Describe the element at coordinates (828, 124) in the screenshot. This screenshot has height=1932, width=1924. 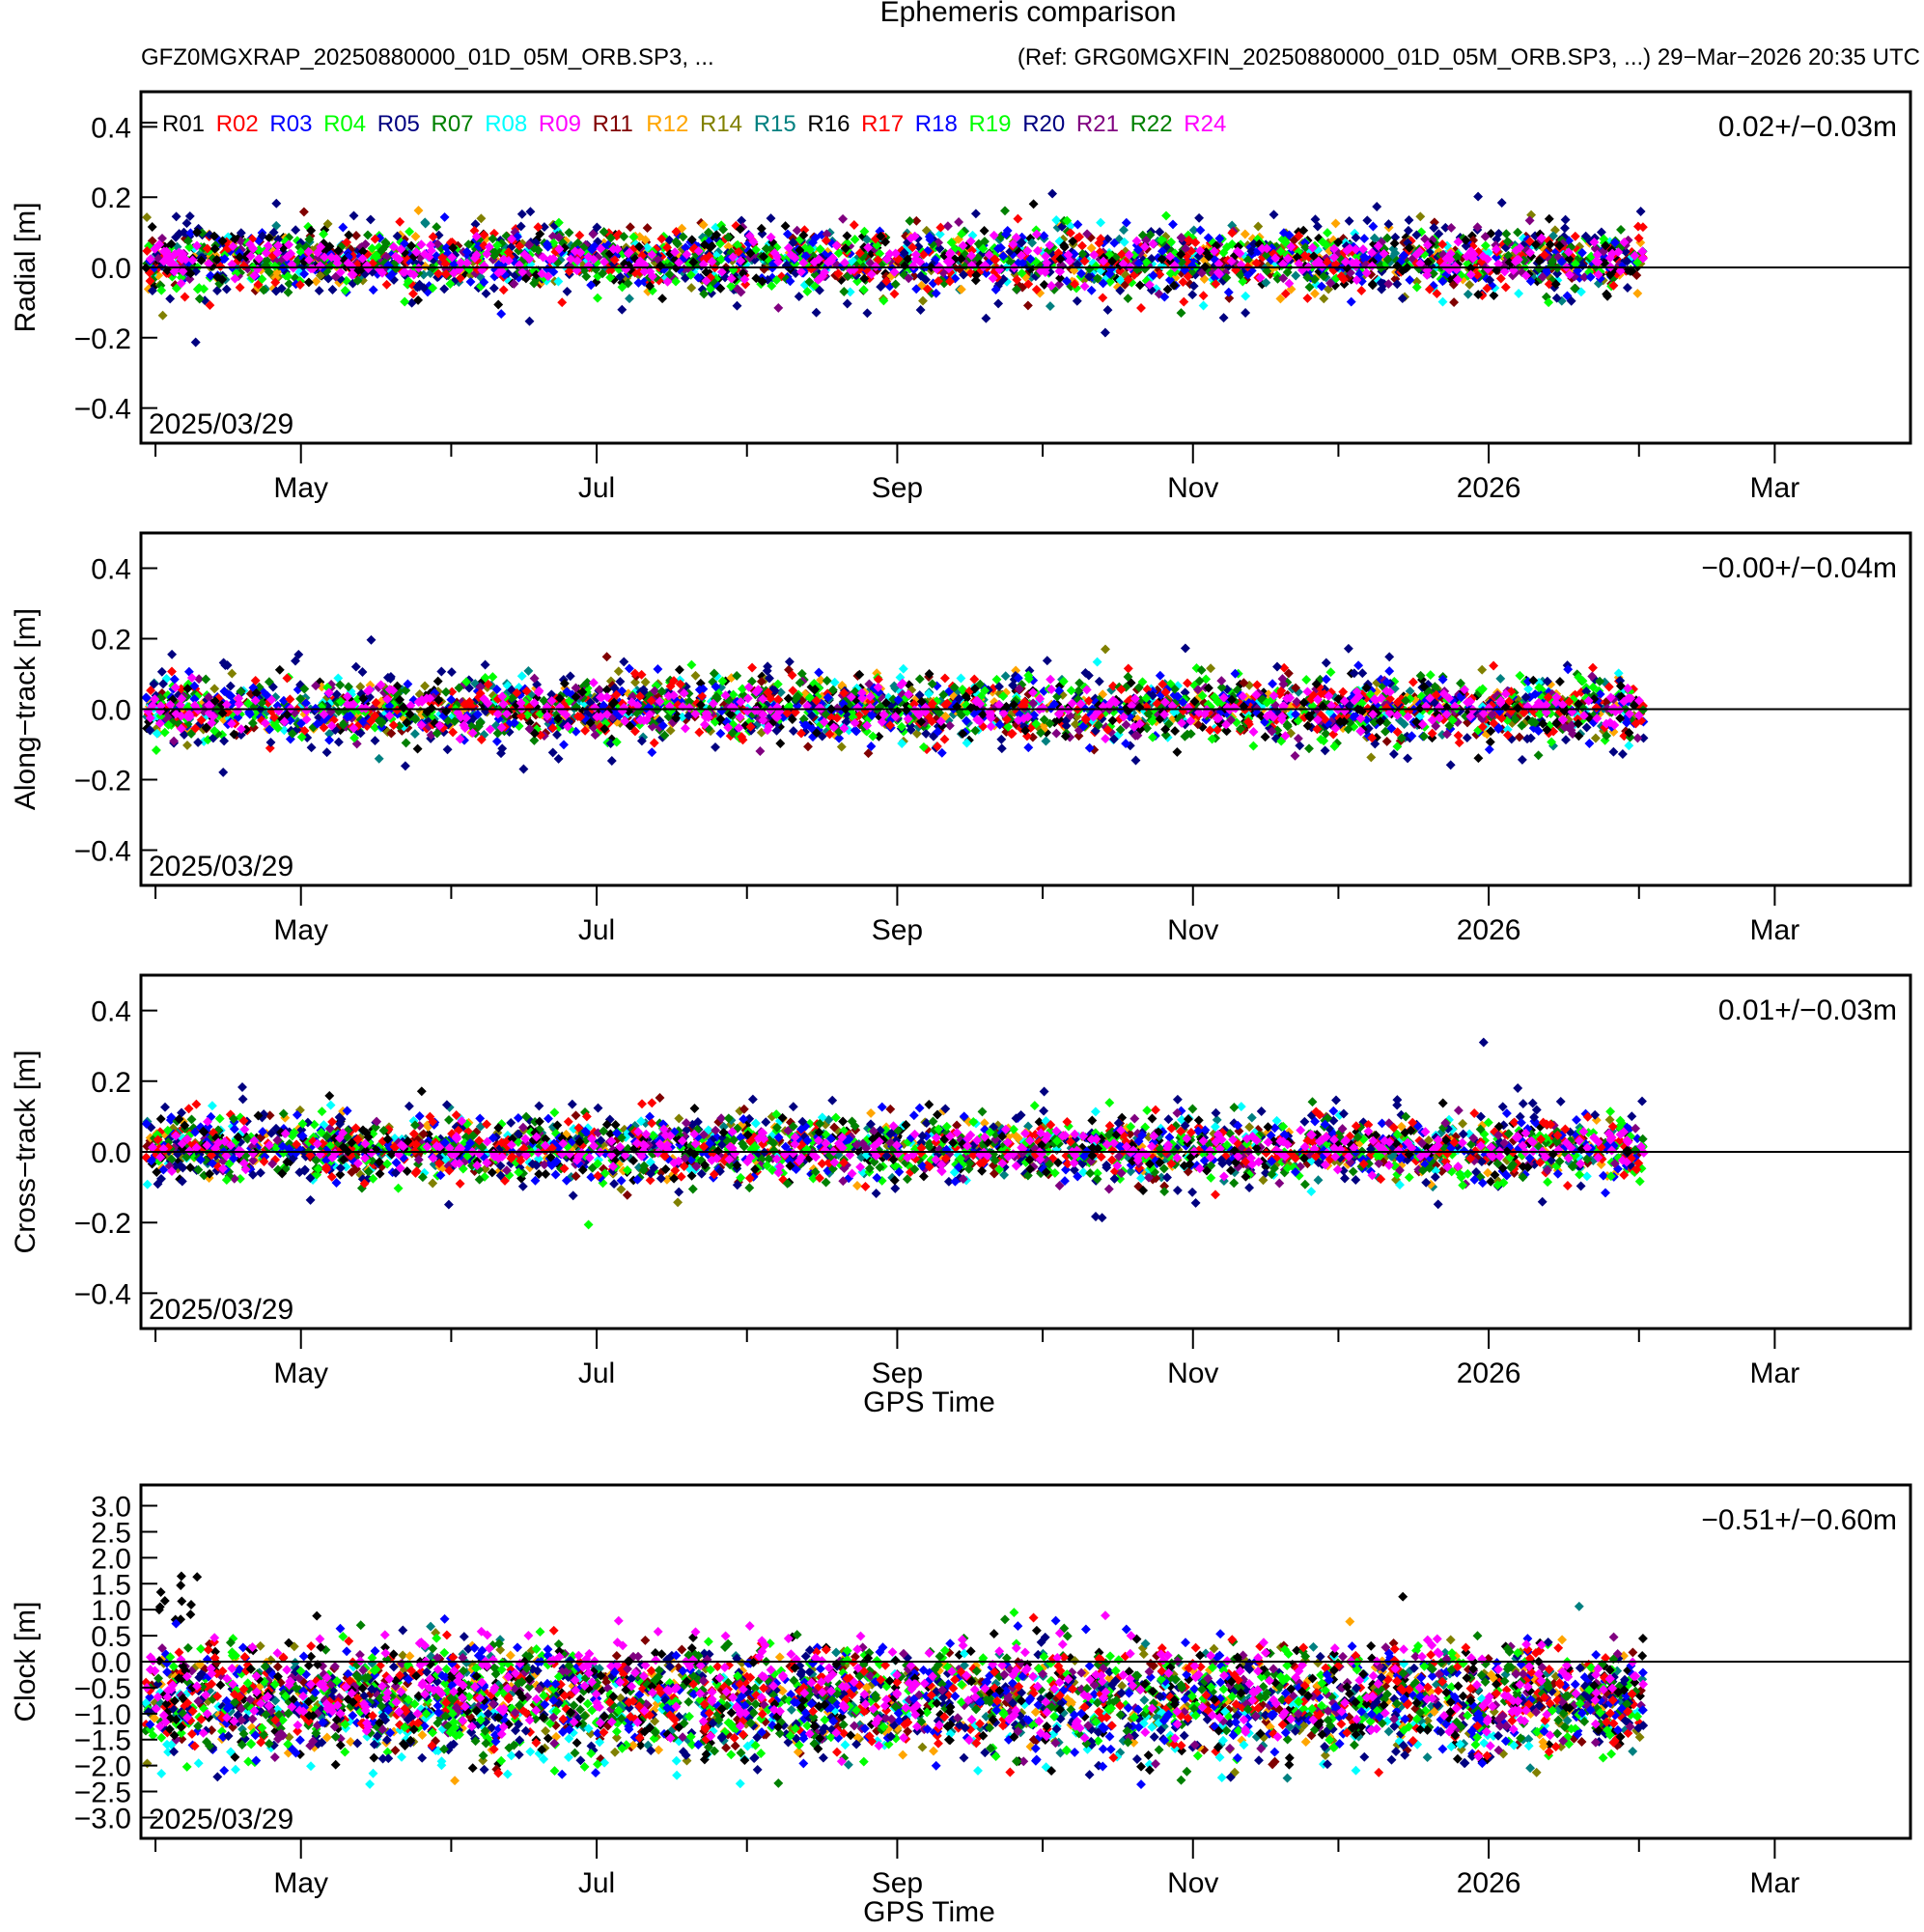
I see `legend-item-R16: R16` at that location.